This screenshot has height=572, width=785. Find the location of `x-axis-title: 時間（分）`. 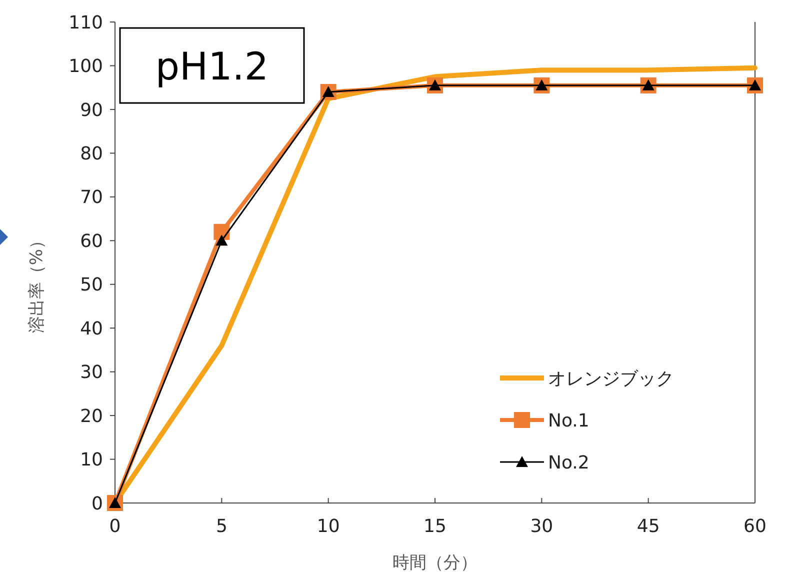

x-axis-title: 時間（分） is located at coordinates (435, 562).